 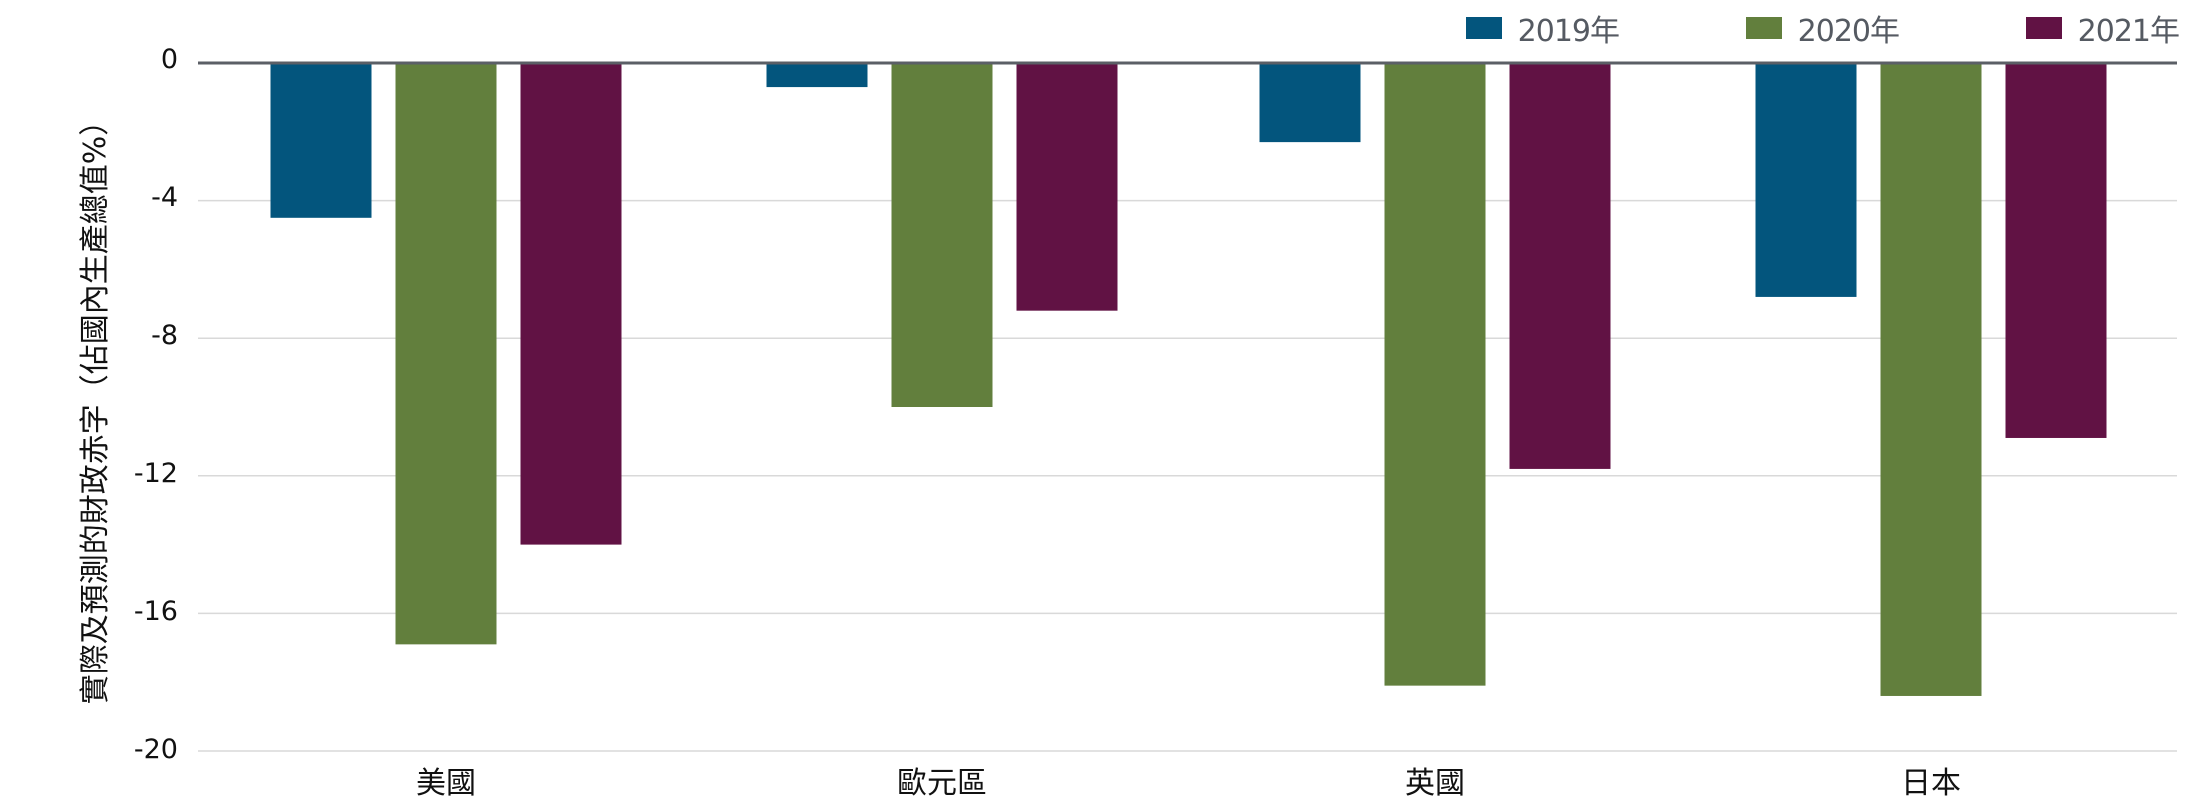 I want to click on legend-item-2021: 2021年, so click(x=2102, y=28).